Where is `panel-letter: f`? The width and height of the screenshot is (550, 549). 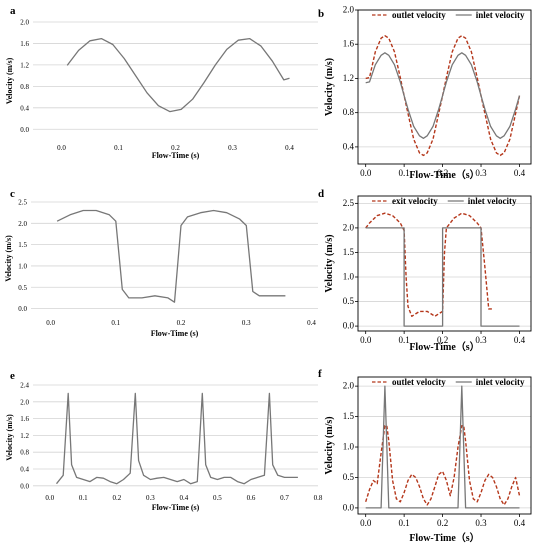 panel-letter: f is located at coordinates (320, 374).